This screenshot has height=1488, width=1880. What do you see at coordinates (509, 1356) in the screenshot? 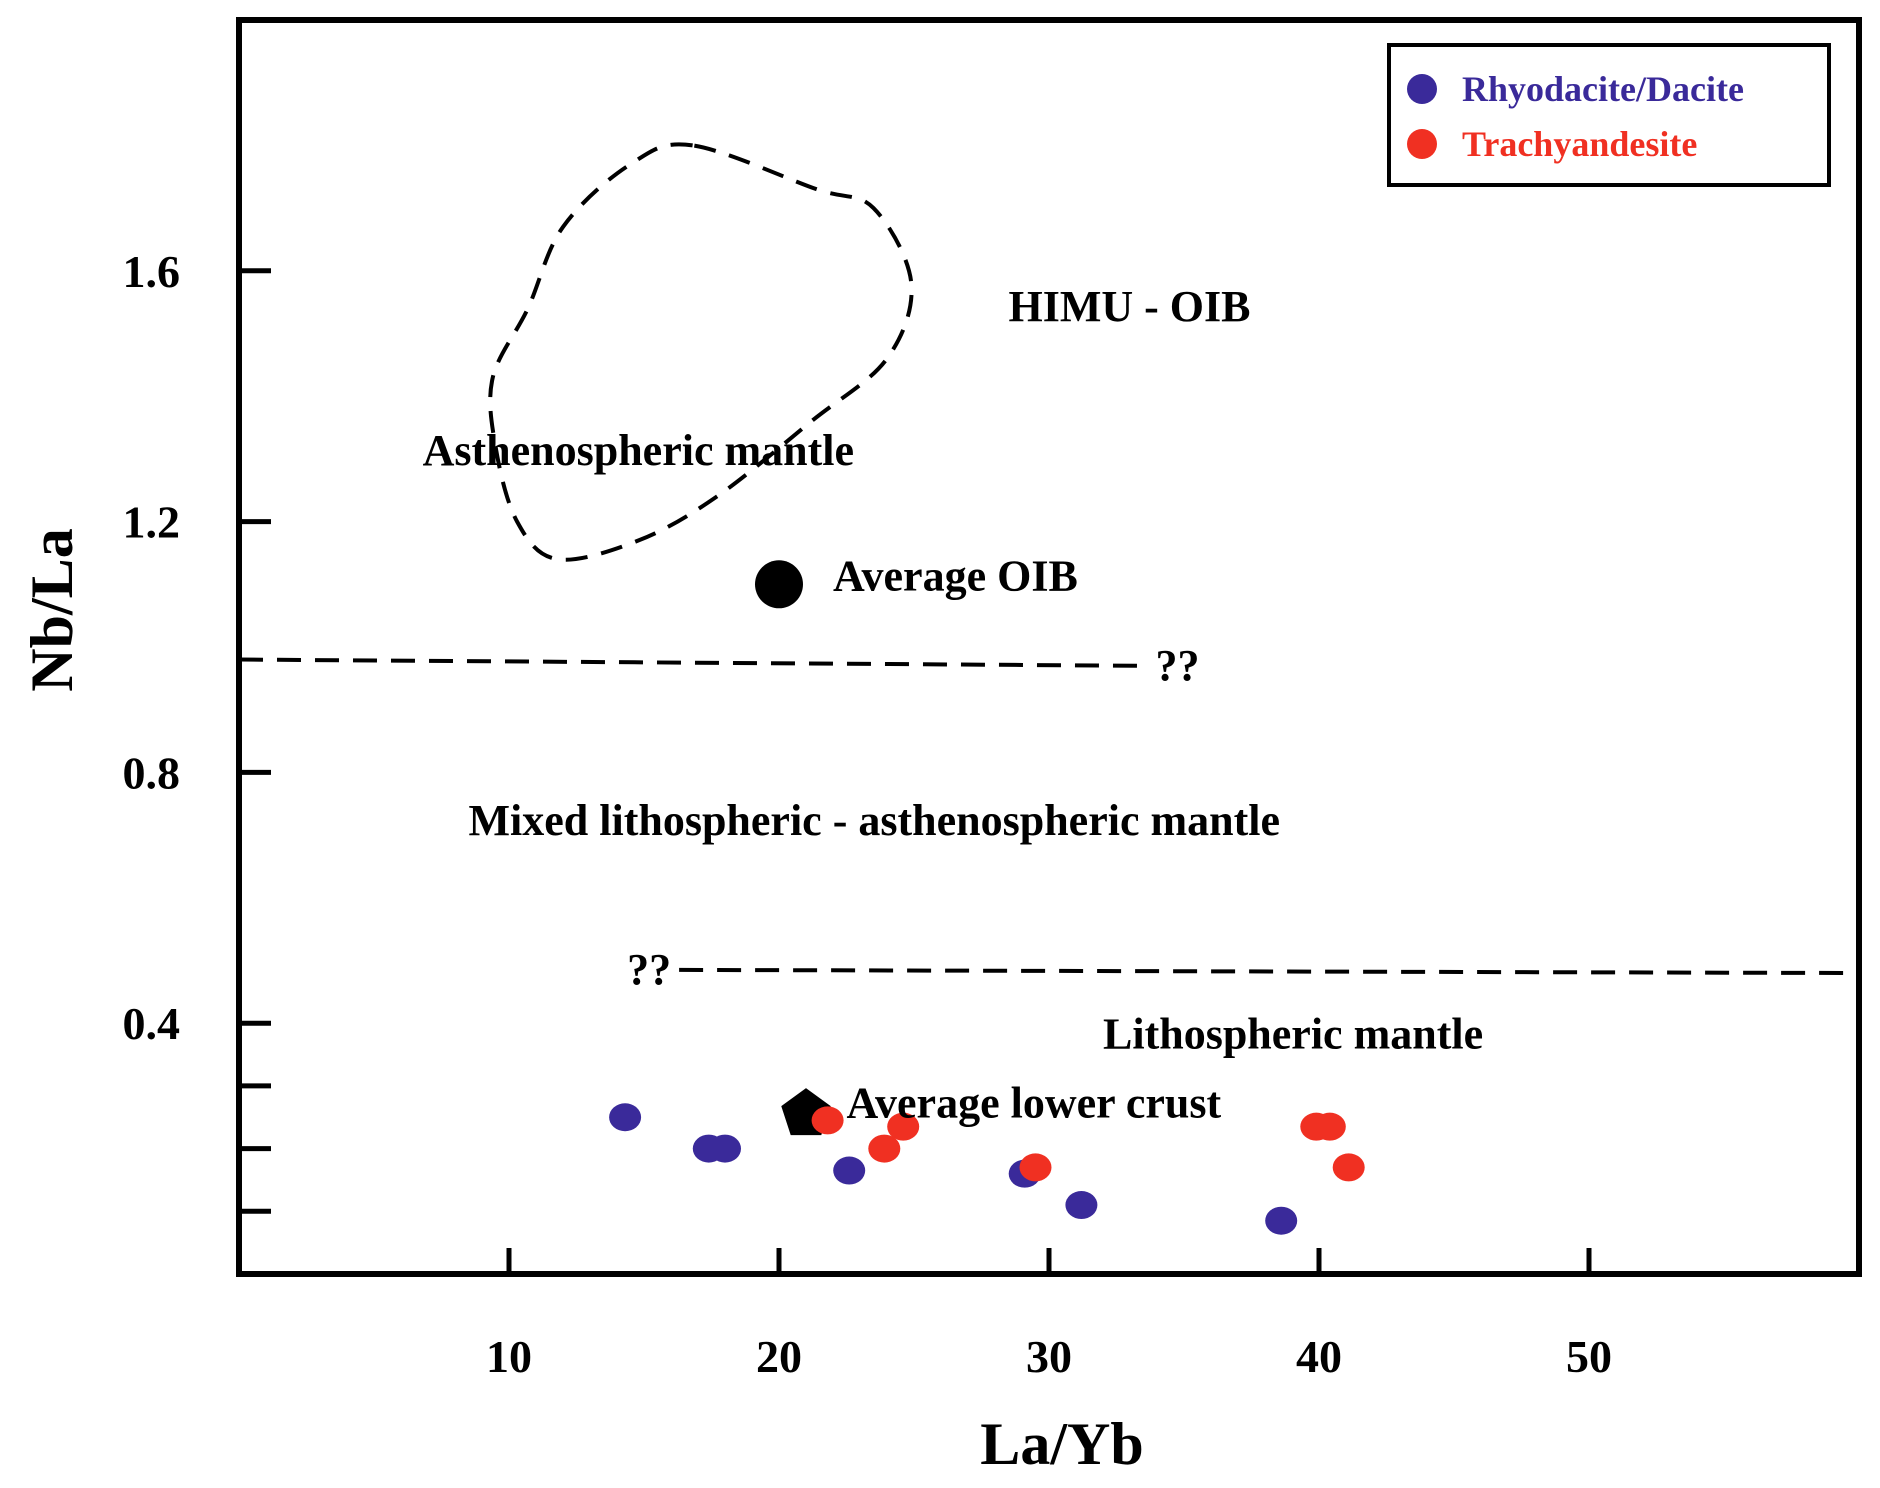
I see `x-tick-label-10: 10` at bounding box center [509, 1356].